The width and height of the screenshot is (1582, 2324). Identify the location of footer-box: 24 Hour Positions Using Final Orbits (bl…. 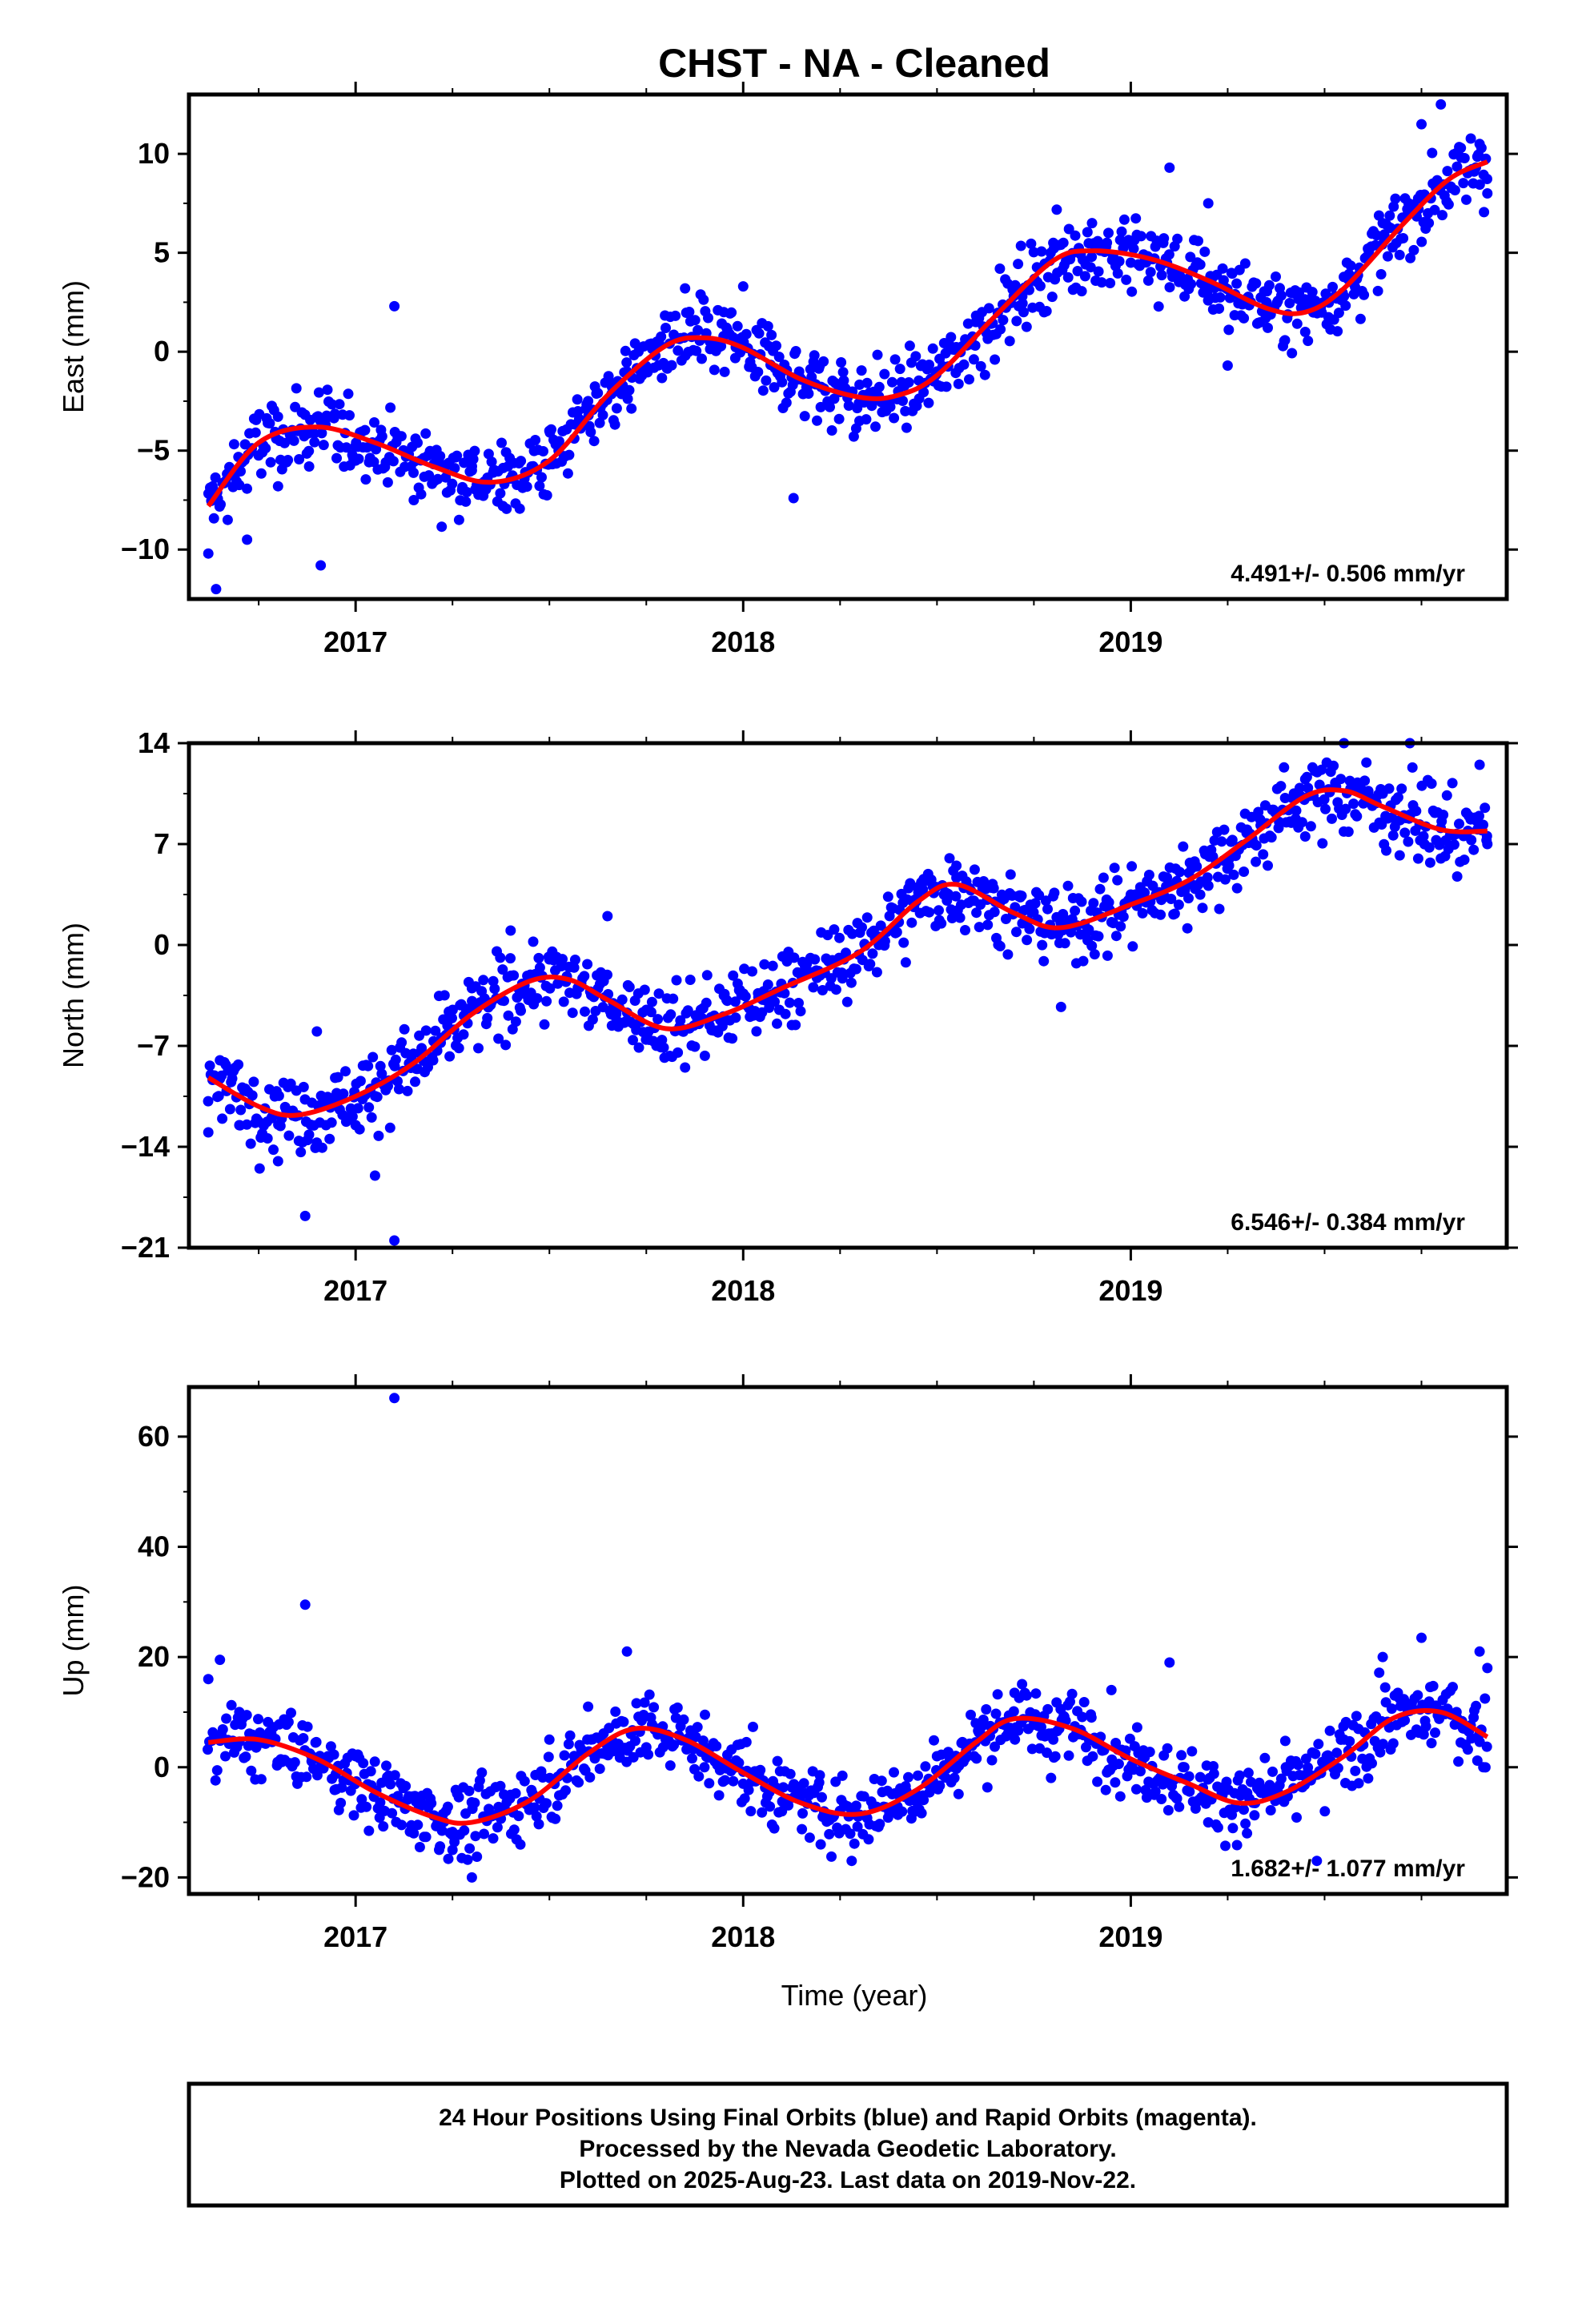
(848, 2144).